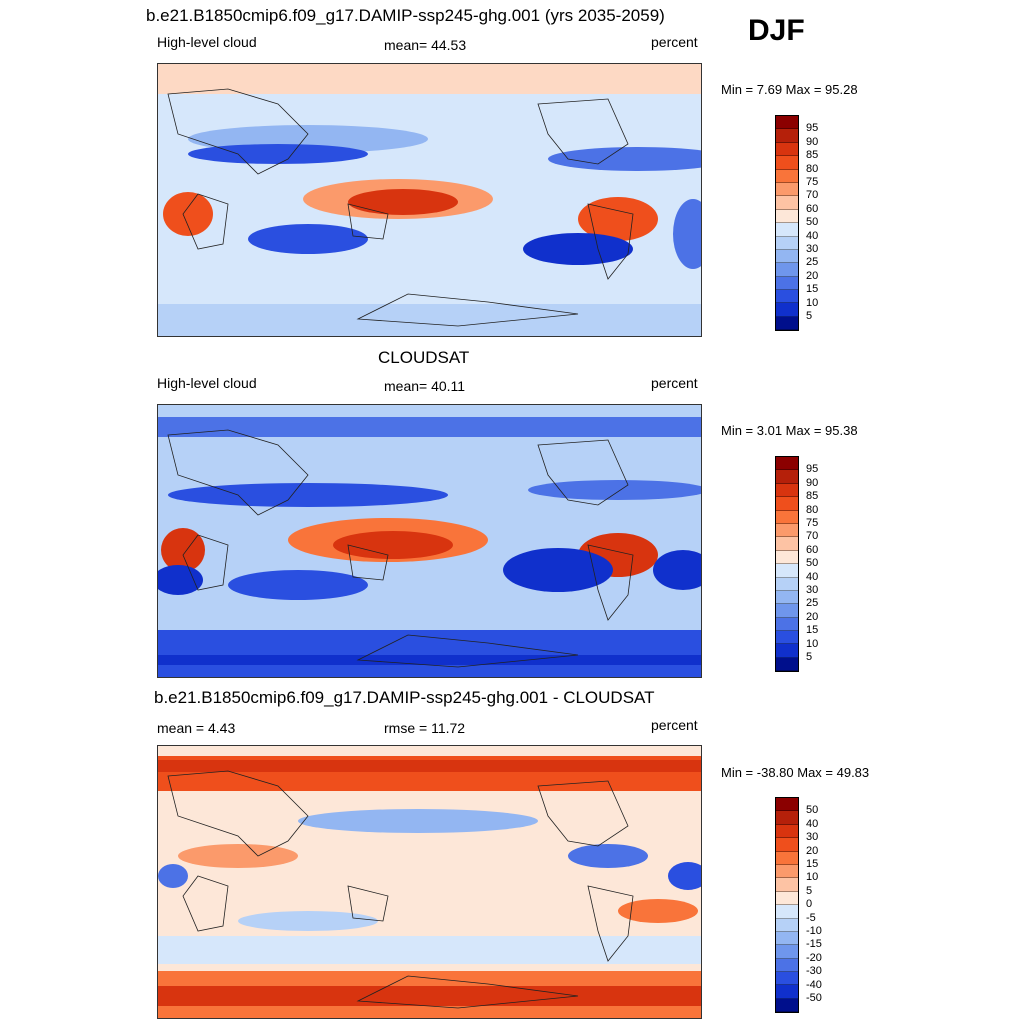 The image size is (1024, 1024). I want to click on panel3-map, so click(429, 882).